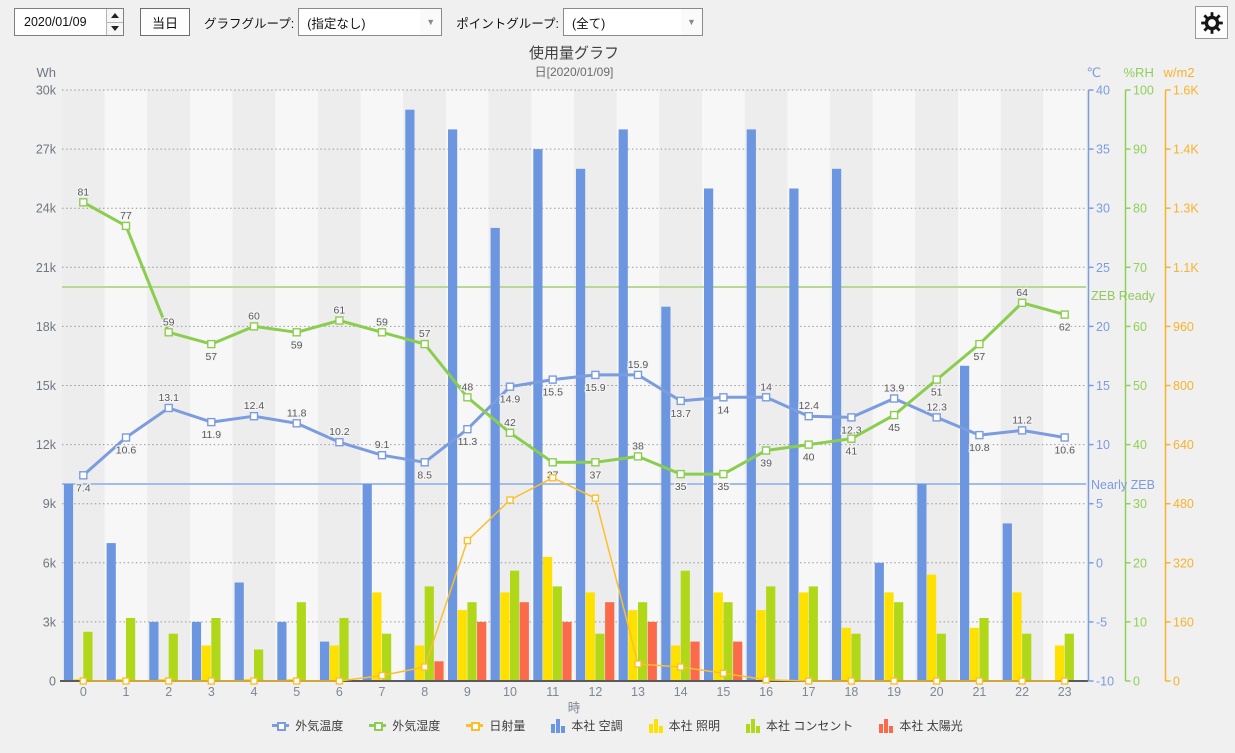  Describe the element at coordinates (694, 726) in the screenshot. I see `legend-label: 本社 照明` at that location.